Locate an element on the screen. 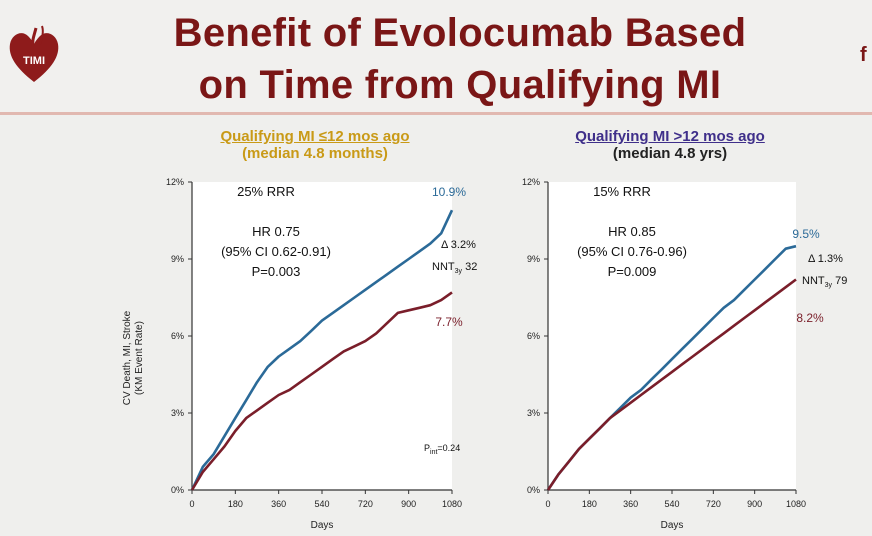  right-series-placebo-line is located at coordinates (671, 384).